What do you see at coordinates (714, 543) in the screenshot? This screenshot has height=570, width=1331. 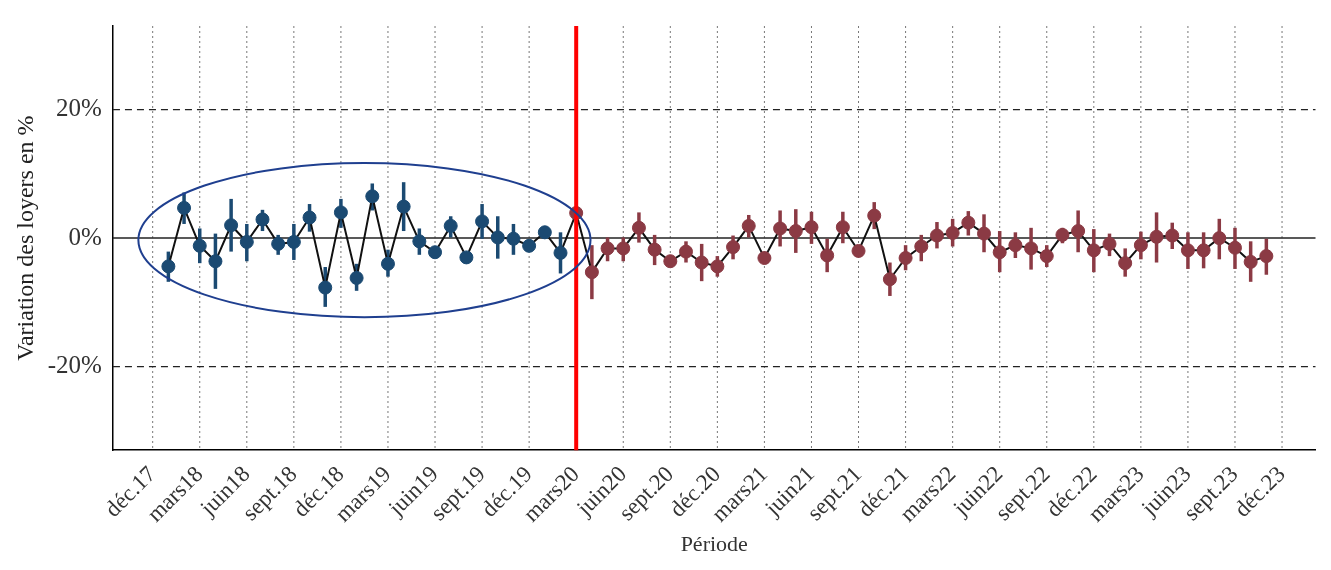 I see `x-axis-title: Période` at bounding box center [714, 543].